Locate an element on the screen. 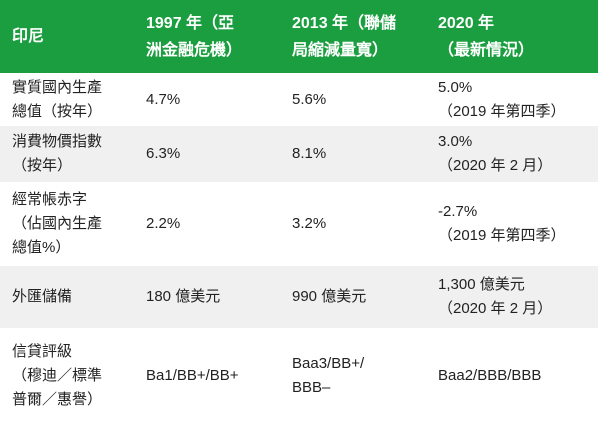  cell-line: 局縮減量寬） is located at coordinates (340, 50).